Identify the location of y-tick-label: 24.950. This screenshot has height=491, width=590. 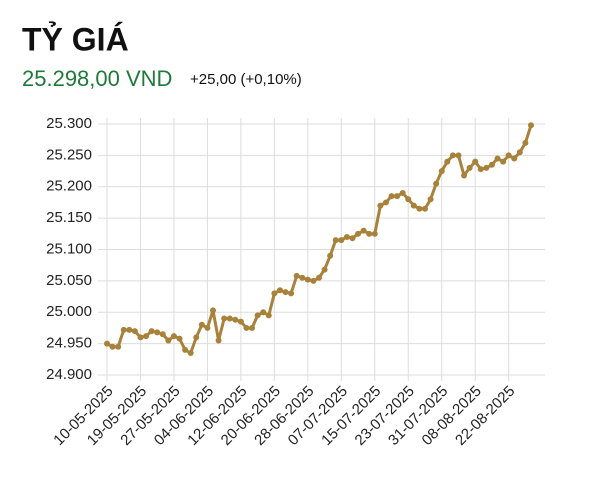
(69, 343).